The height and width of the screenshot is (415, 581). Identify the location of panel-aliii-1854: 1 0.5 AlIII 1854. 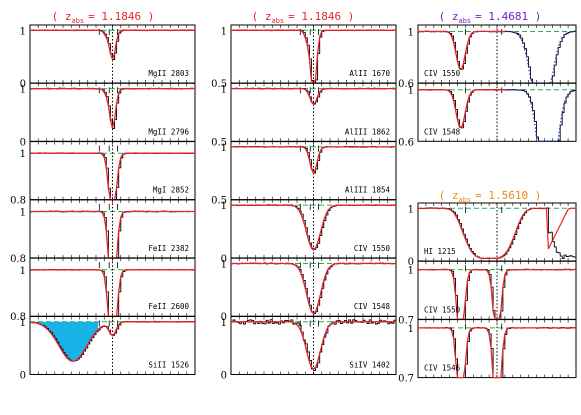
(304, 174).